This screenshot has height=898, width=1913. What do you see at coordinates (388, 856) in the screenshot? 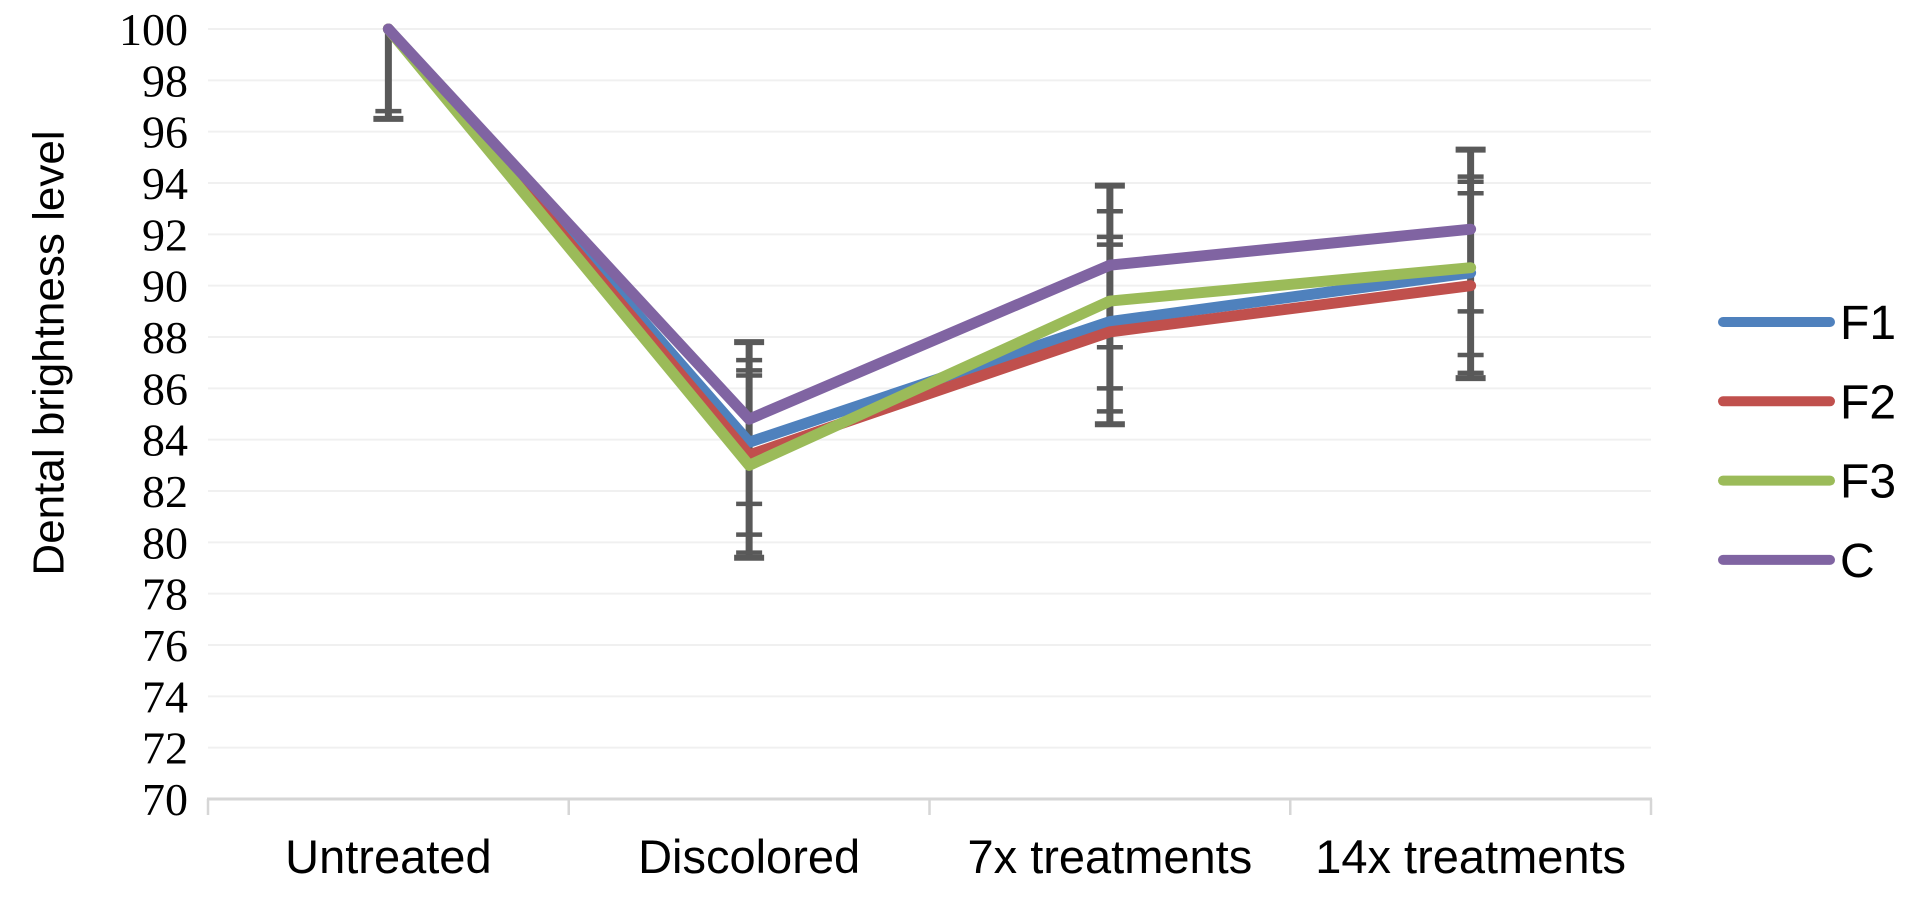
I see `category-label-untreated: Untreated` at bounding box center [388, 856].